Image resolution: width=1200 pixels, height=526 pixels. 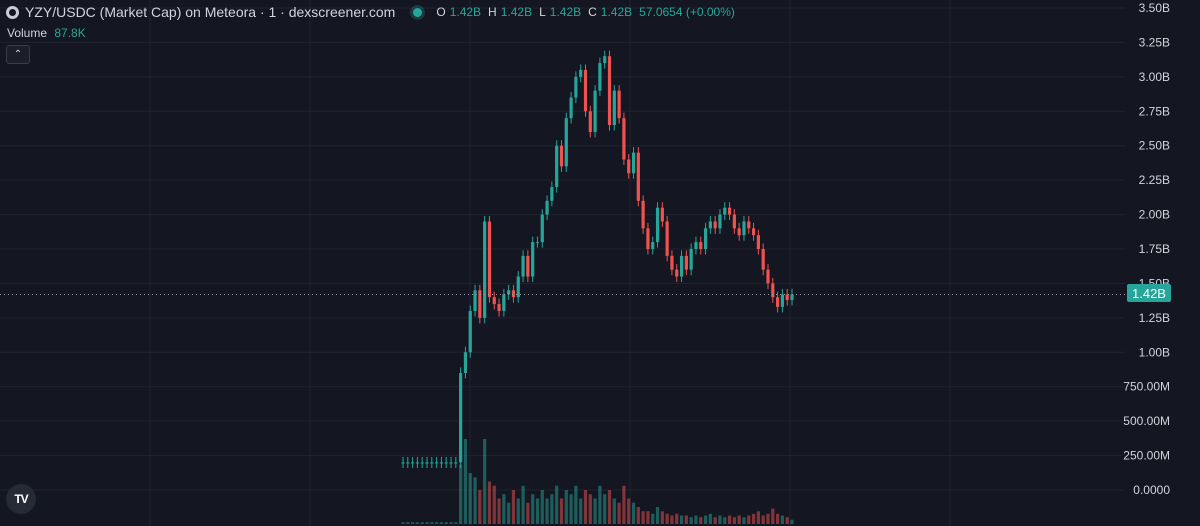 I want to click on volume-bars, so click(x=597, y=481).